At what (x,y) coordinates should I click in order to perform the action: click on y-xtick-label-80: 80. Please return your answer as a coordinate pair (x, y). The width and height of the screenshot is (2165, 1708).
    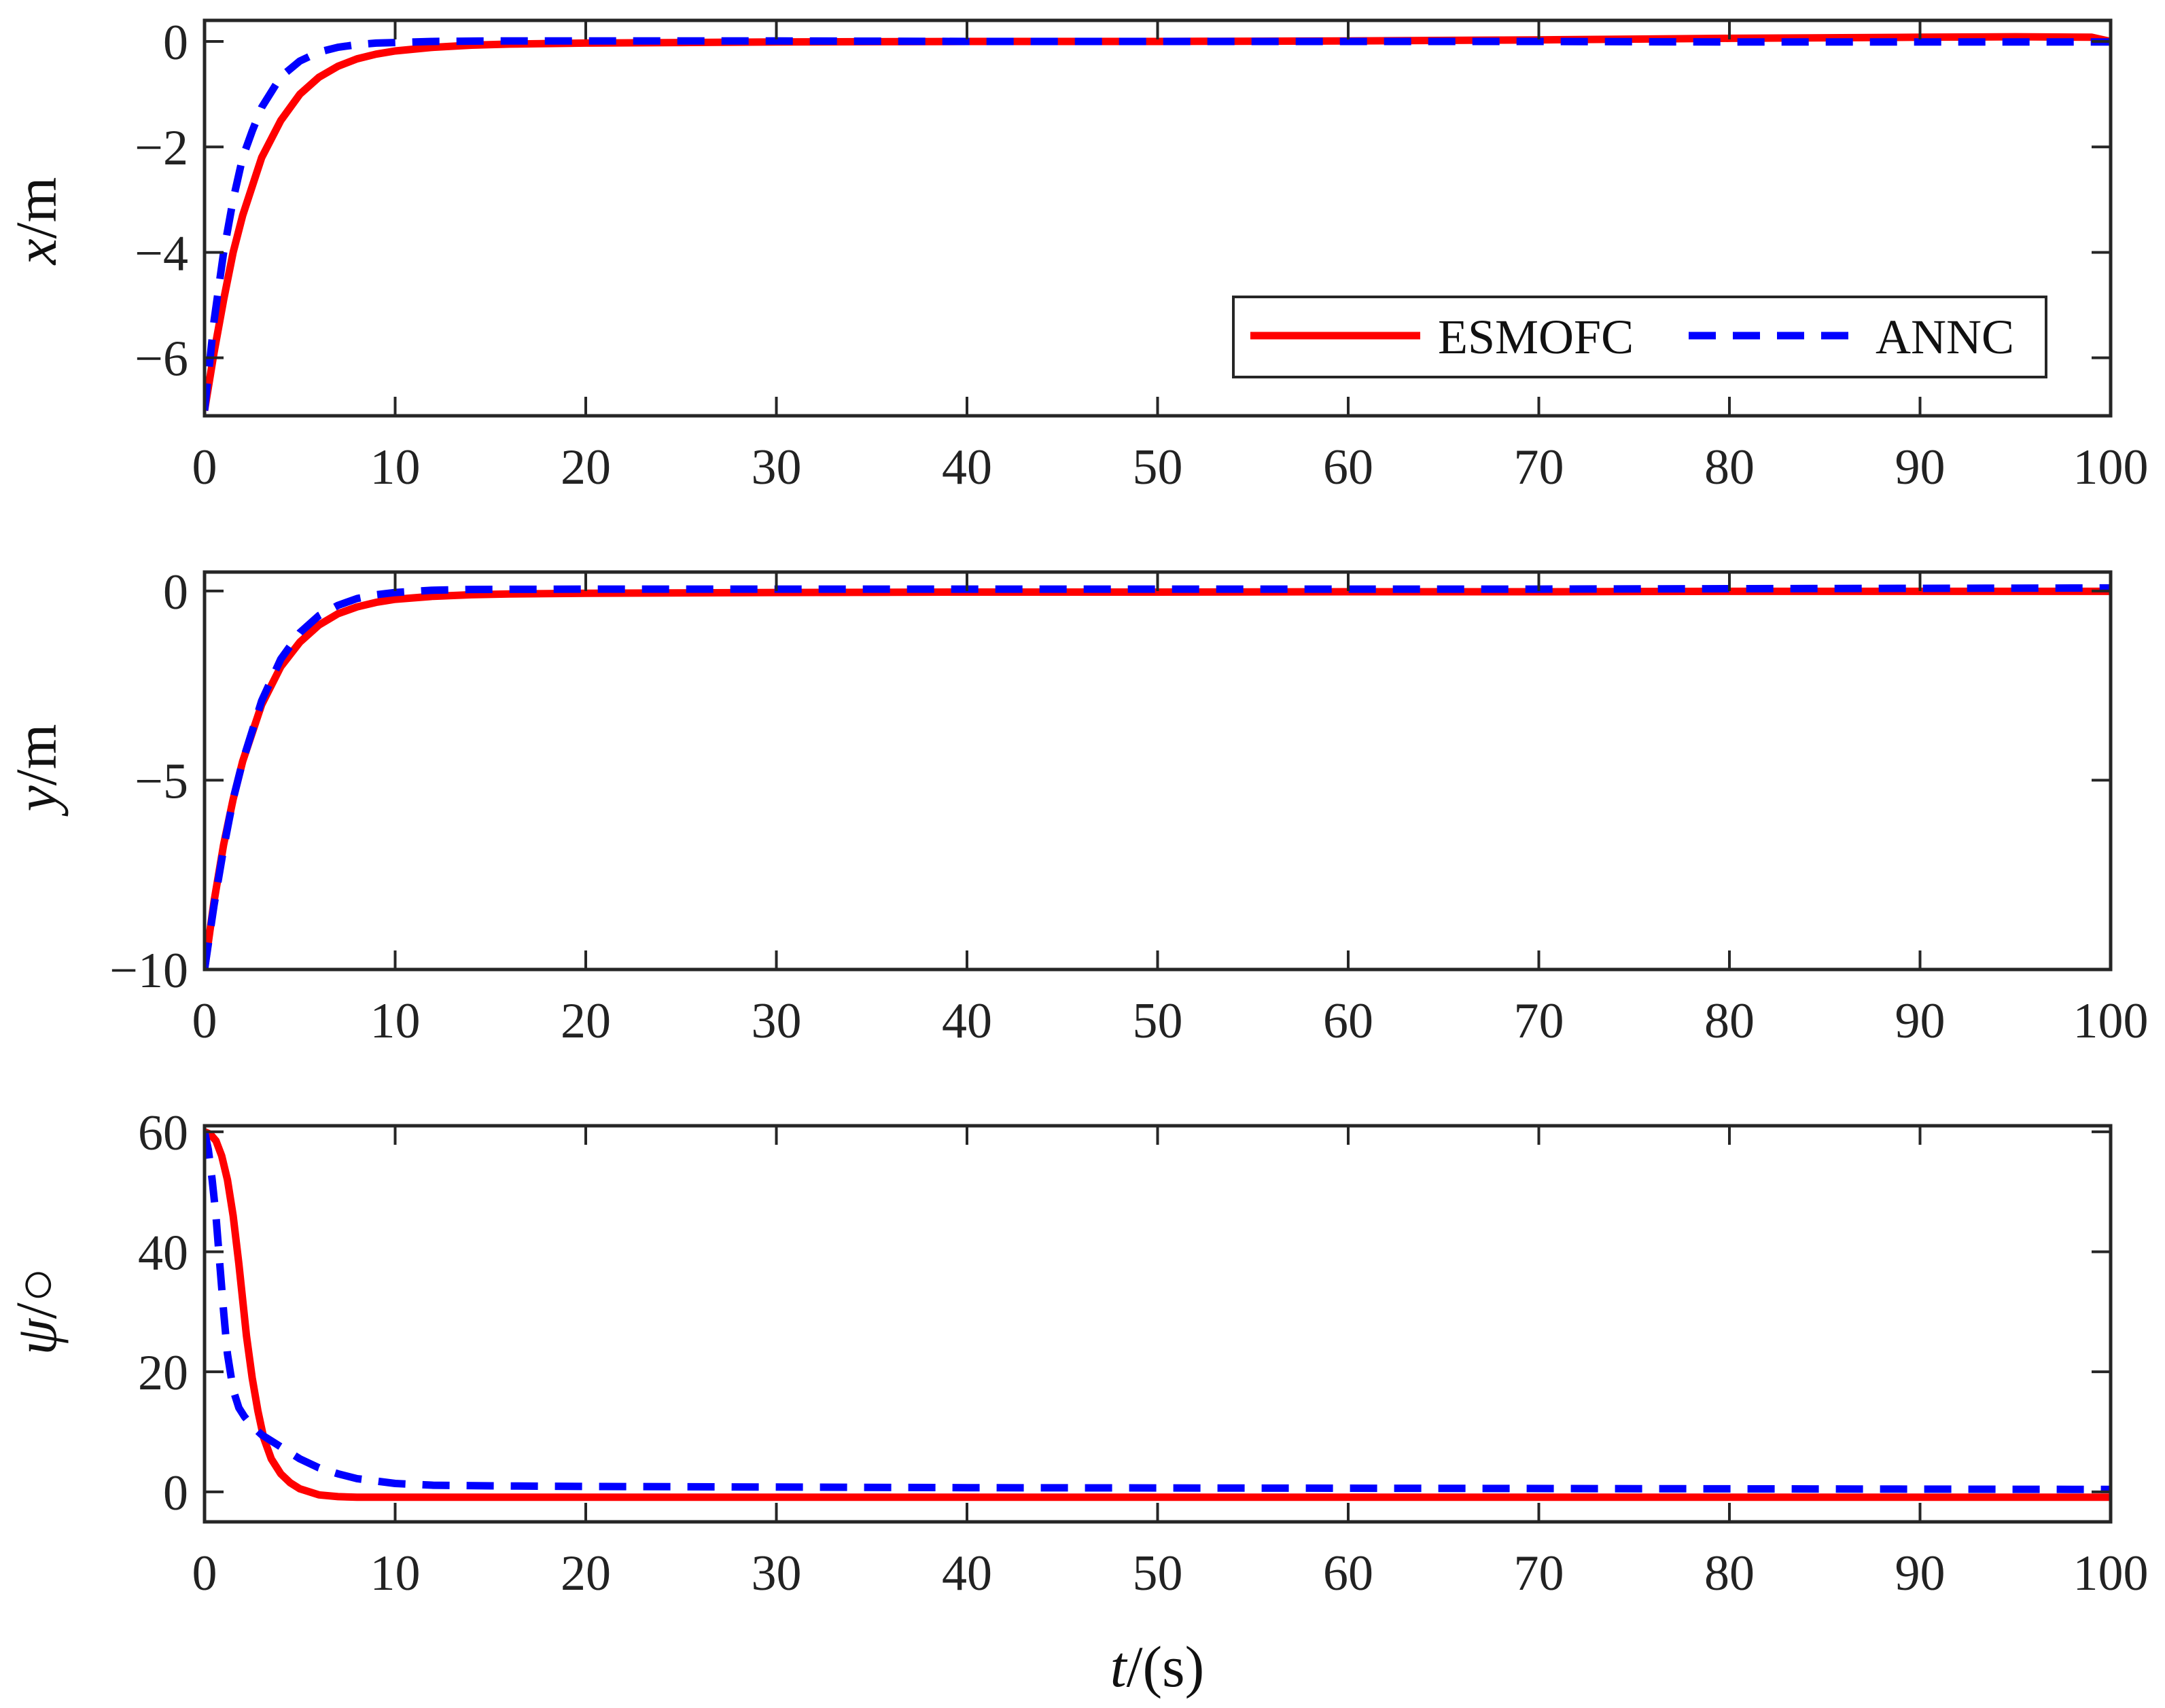
    Looking at the image, I should click on (1729, 1021).